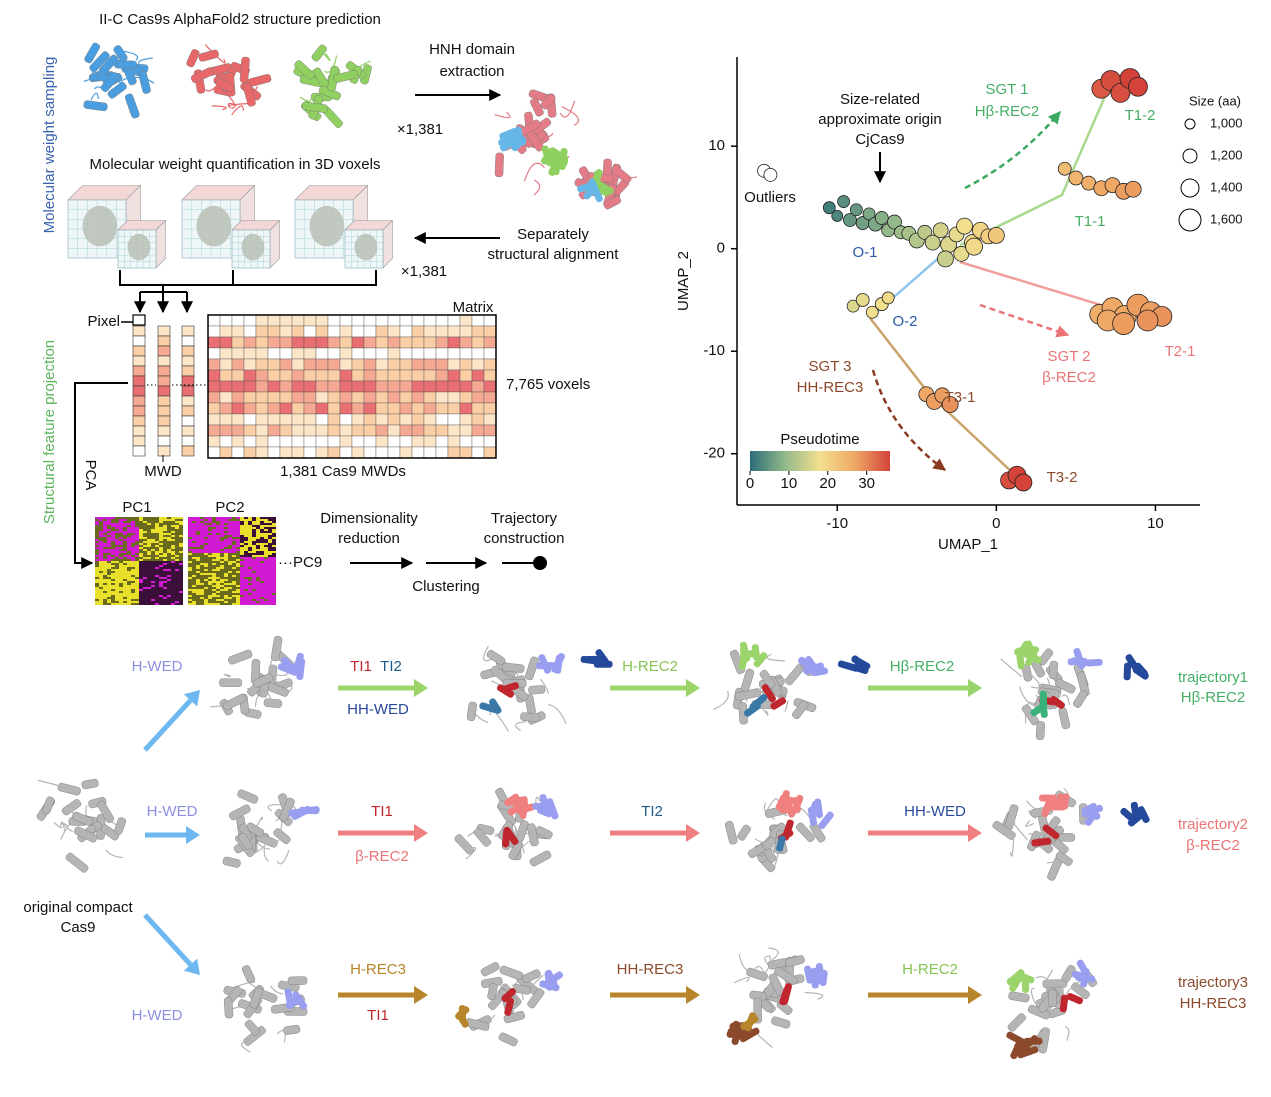 The width and height of the screenshot is (1271, 1097). What do you see at coordinates (1033, 995) in the screenshot?
I see `protein-loop` at bounding box center [1033, 995].